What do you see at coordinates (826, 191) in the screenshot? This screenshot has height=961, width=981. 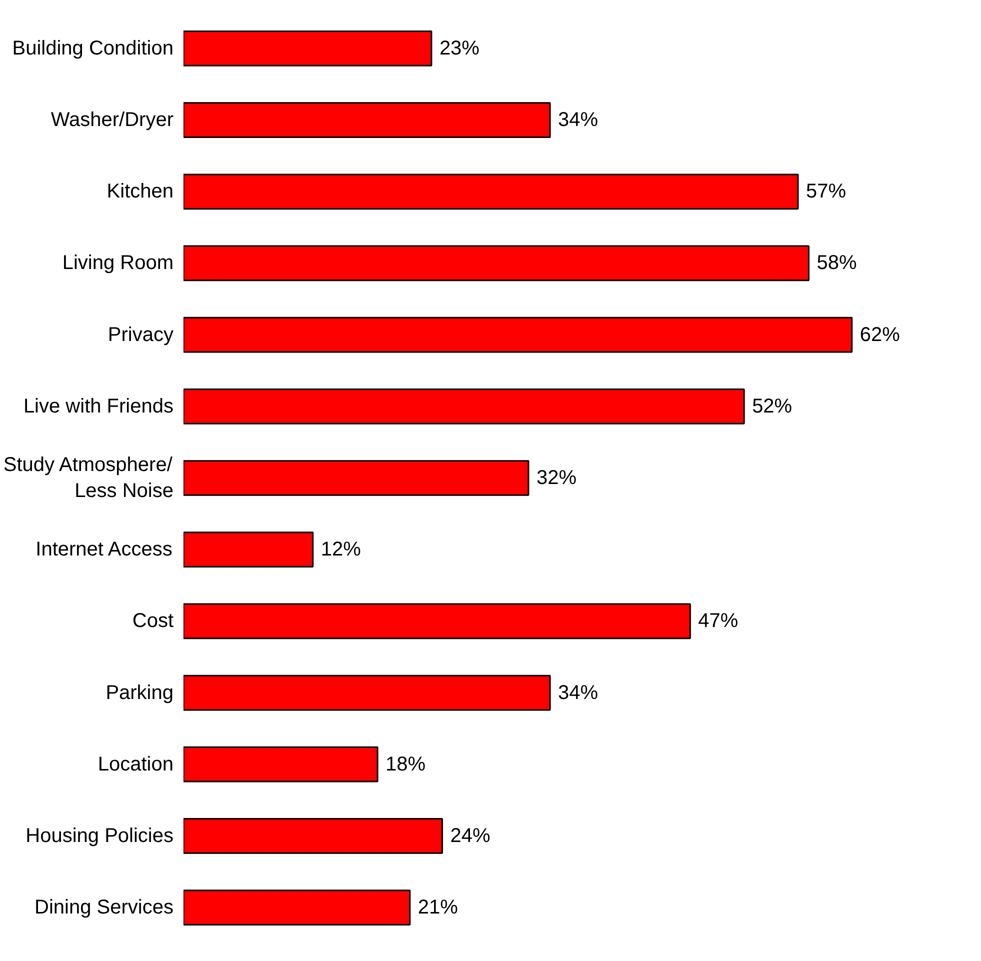 I see `data-label: 57%` at bounding box center [826, 191].